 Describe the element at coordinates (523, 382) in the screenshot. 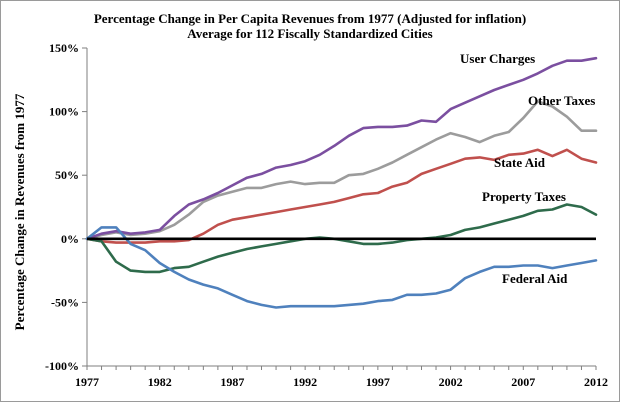

I see `x-tick-label: 2007` at that location.